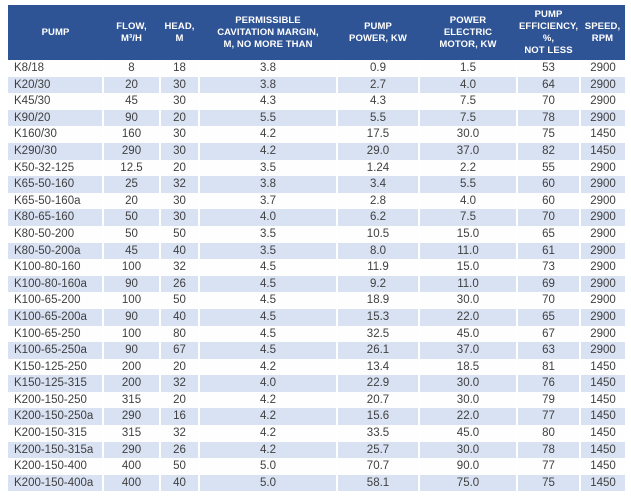 Image resolution: width=631 pixels, height=500 pixels. I want to click on cell-flow: 200, so click(131, 383).